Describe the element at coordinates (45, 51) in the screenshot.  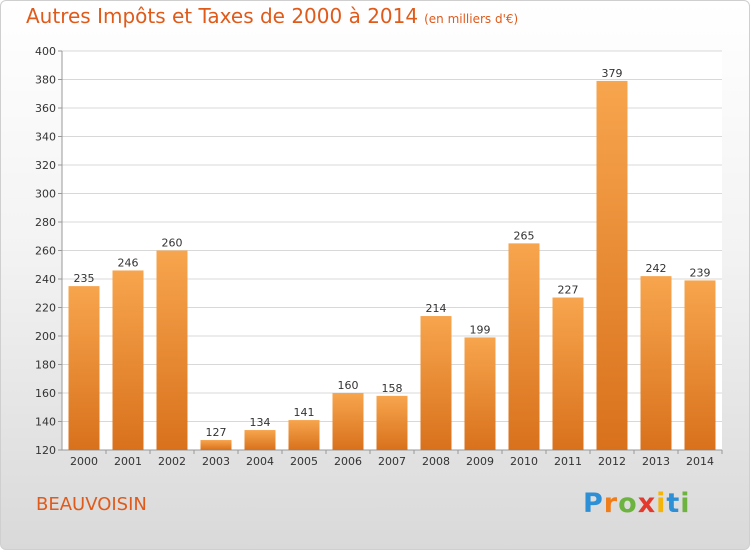
I see `y-tick-label: 400` at that location.